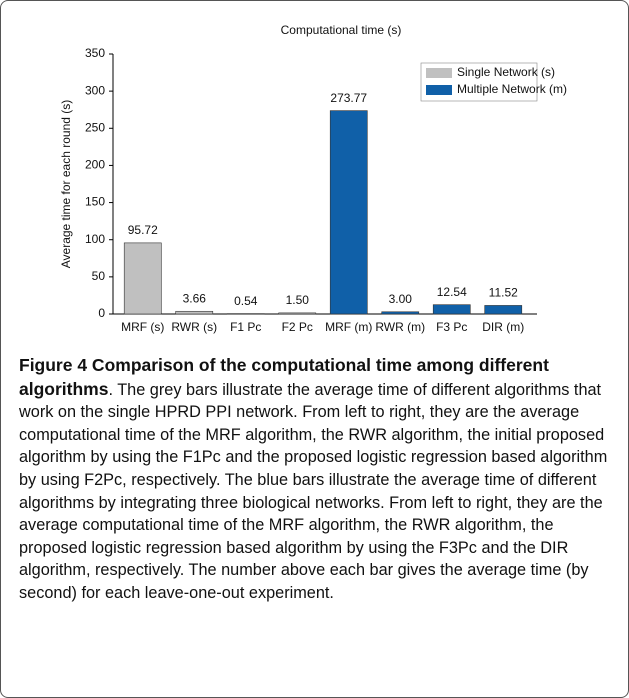 The image size is (629, 698). Describe the element at coordinates (452, 292) in the screenshot. I see `value-label: 12.54` at that location.